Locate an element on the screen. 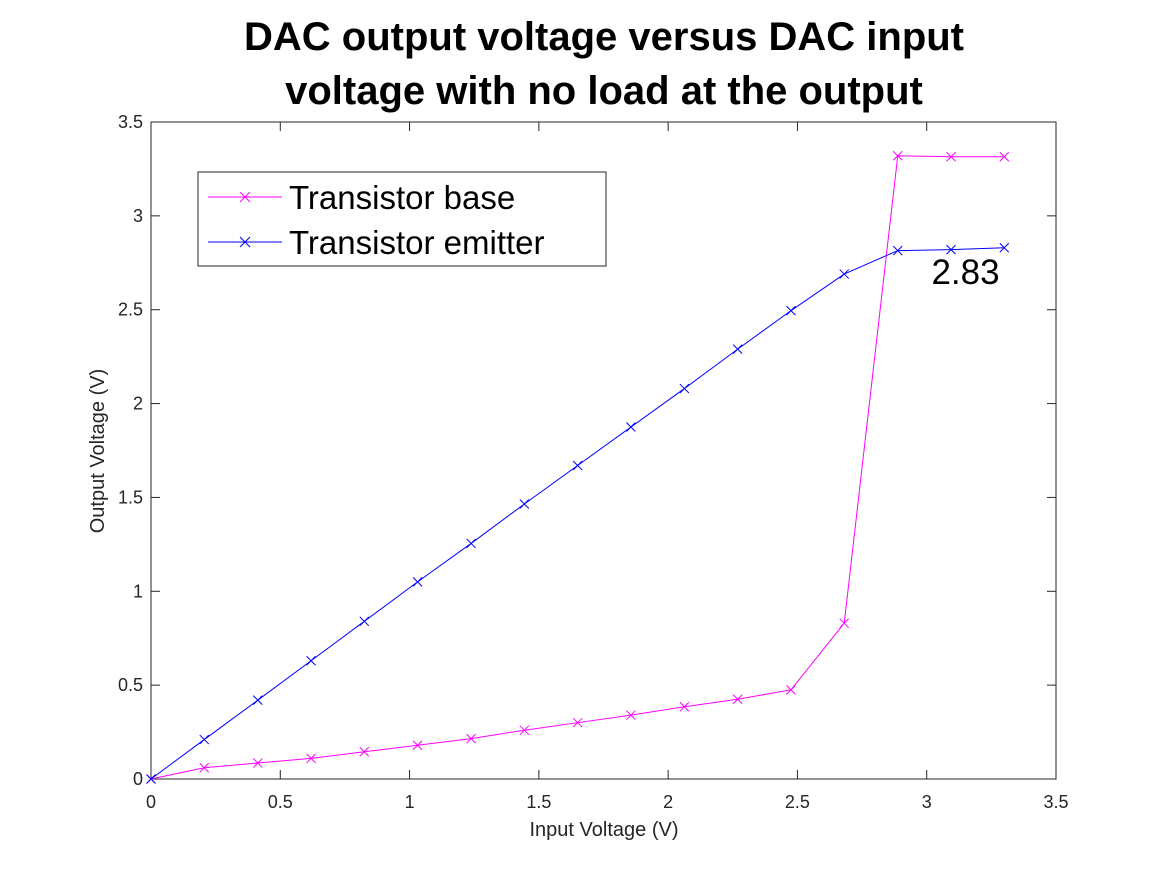 The image size is (1167, 875). annotation-label: 2.83 is located at coordinates (965, 272).